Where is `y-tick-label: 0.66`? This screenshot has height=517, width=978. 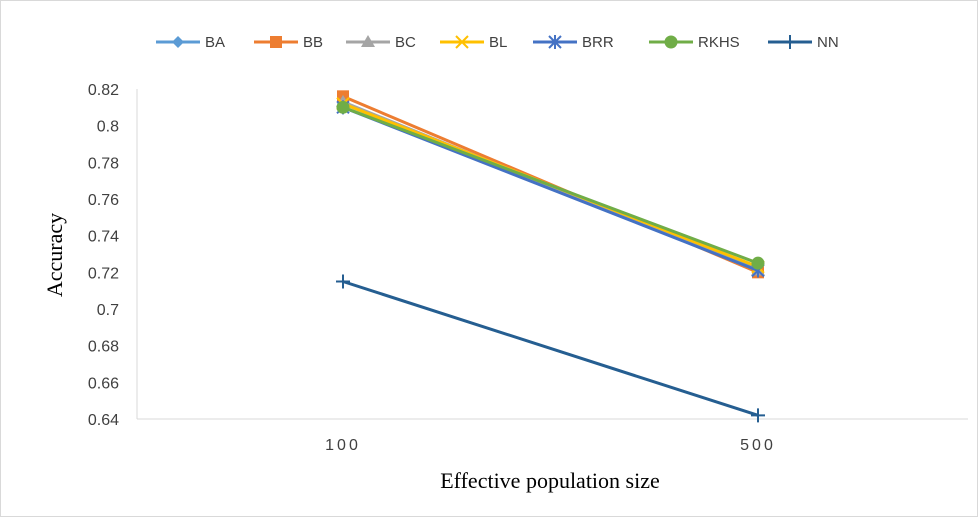
y-tick-label: 0.66 is located at coordinates (103, 383).